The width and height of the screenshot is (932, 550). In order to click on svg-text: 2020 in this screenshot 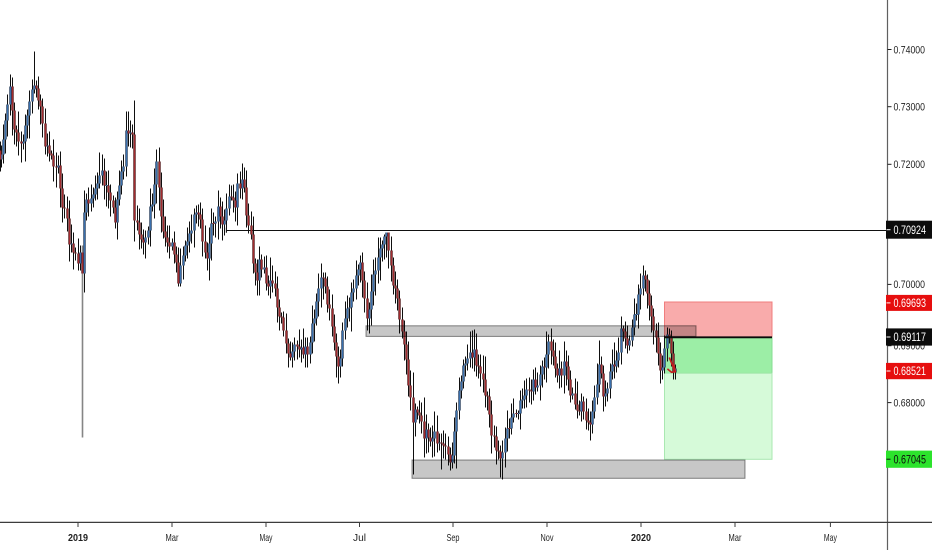, I will do `click(641, 538)`.